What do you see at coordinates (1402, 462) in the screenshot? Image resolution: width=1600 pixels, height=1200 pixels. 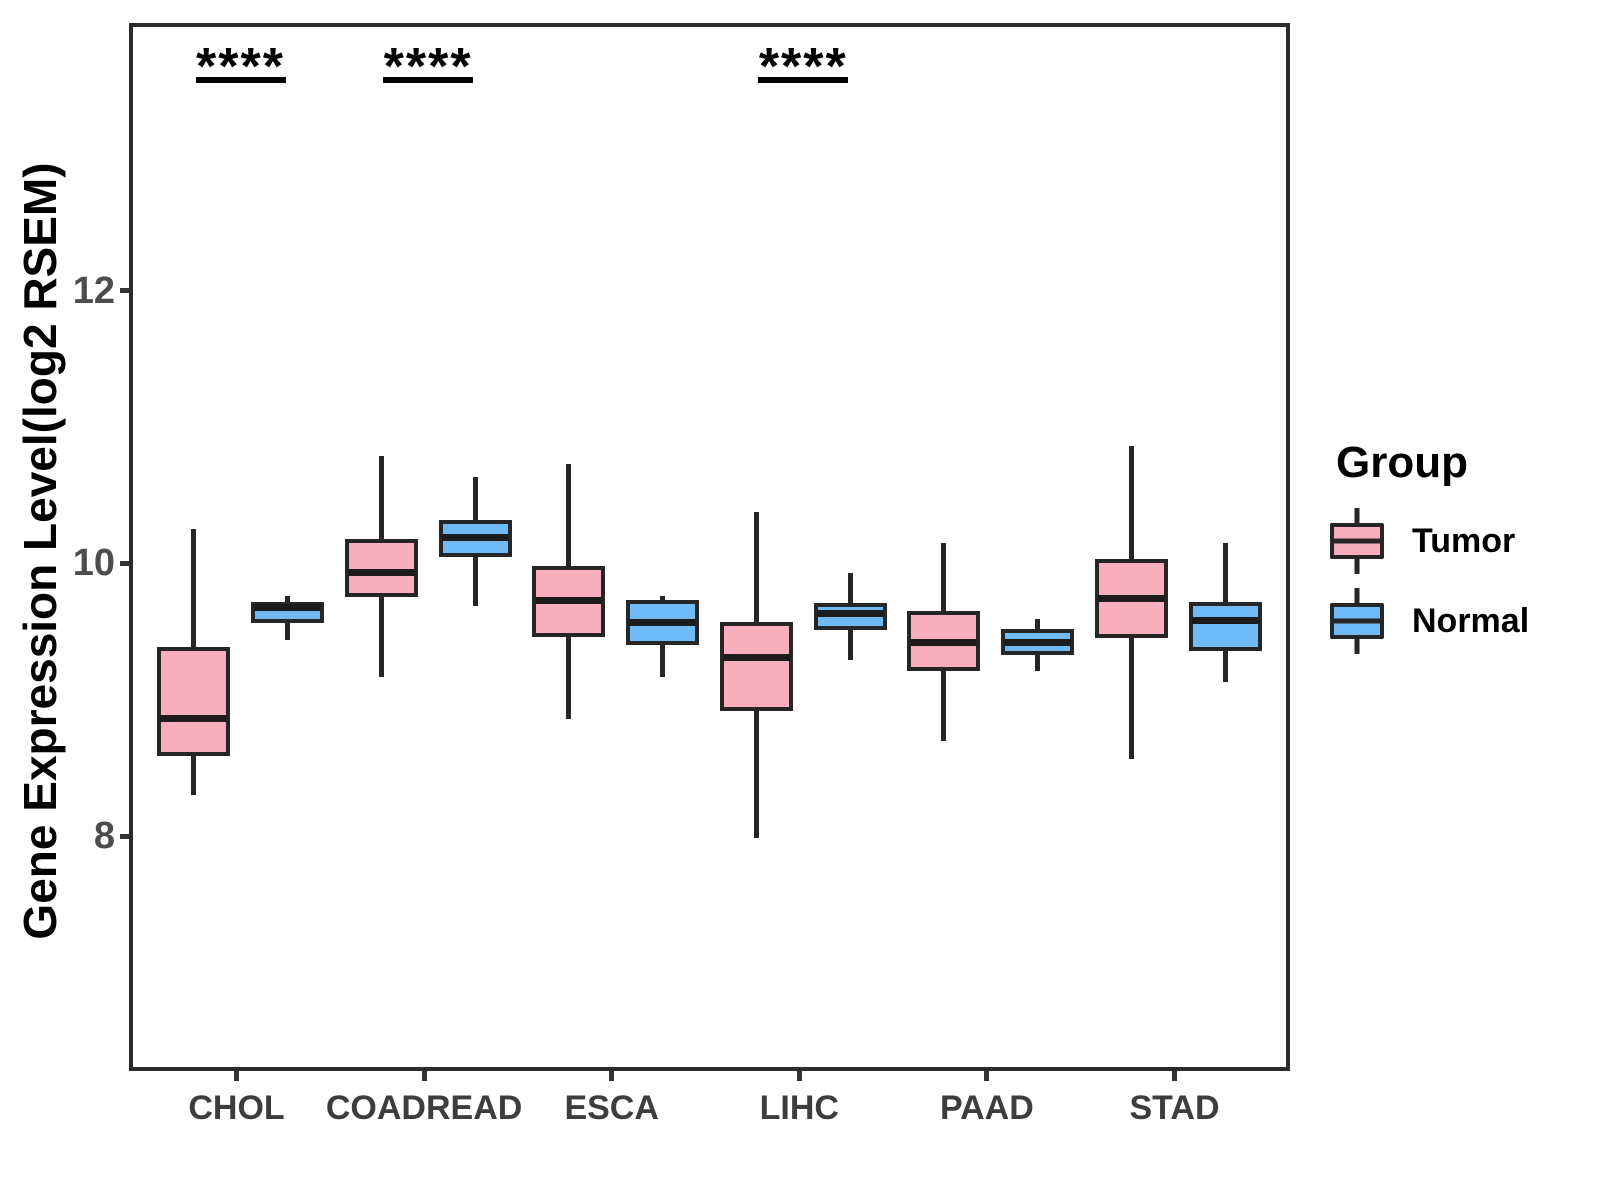 I see `legend-title: Group` at bounding box center [1402, 462].